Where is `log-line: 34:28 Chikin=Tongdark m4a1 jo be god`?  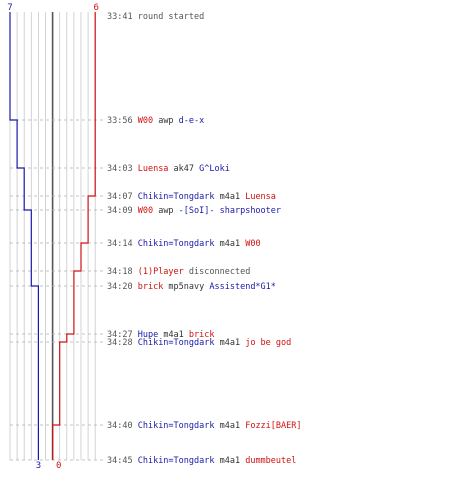 log-line: 34:28 Chikin=Tongdark m4a1 jo be god is located at coordinates (199, 343).